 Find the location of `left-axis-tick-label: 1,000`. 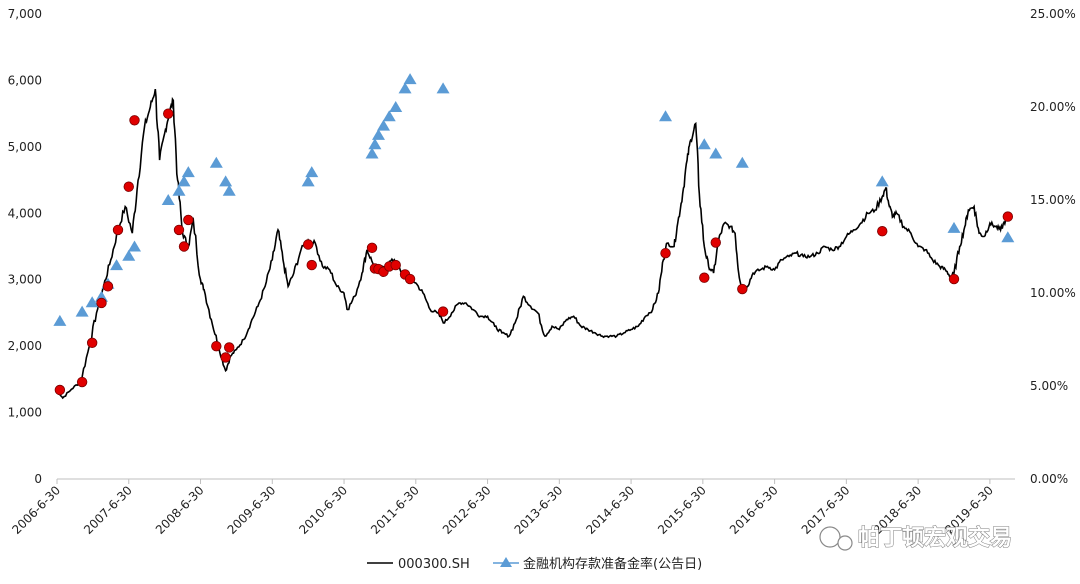

left-axis-tick-label: 1,000 is located at coordinates (25, 413).